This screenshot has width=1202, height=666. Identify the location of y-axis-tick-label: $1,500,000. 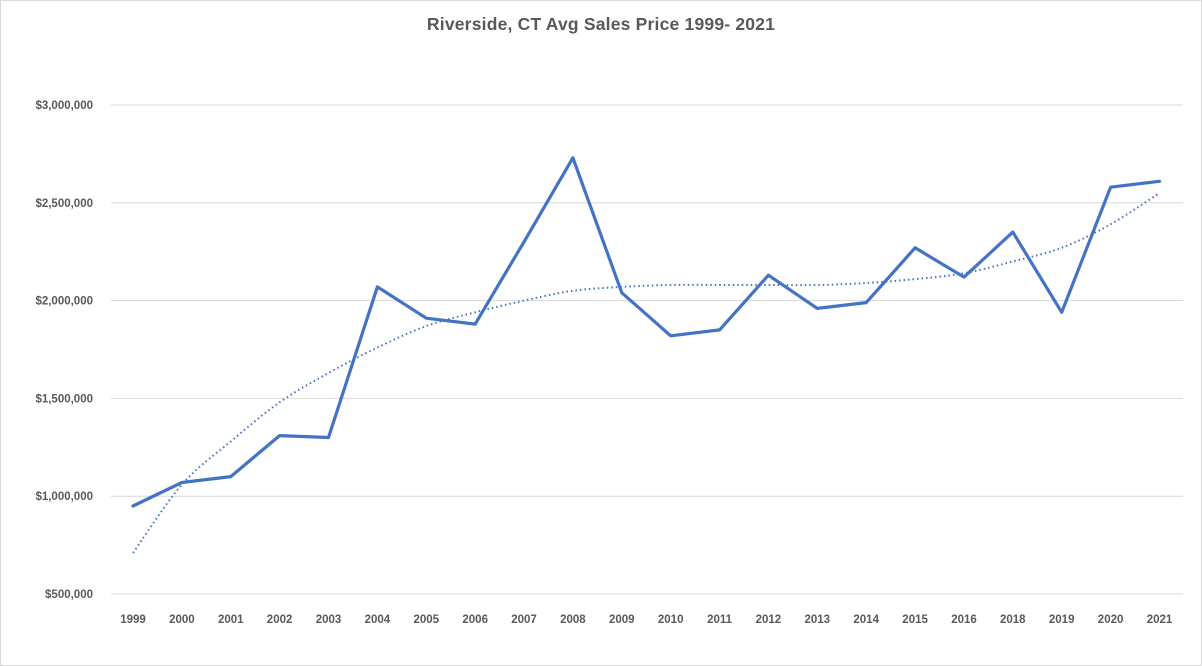
(64, 399).